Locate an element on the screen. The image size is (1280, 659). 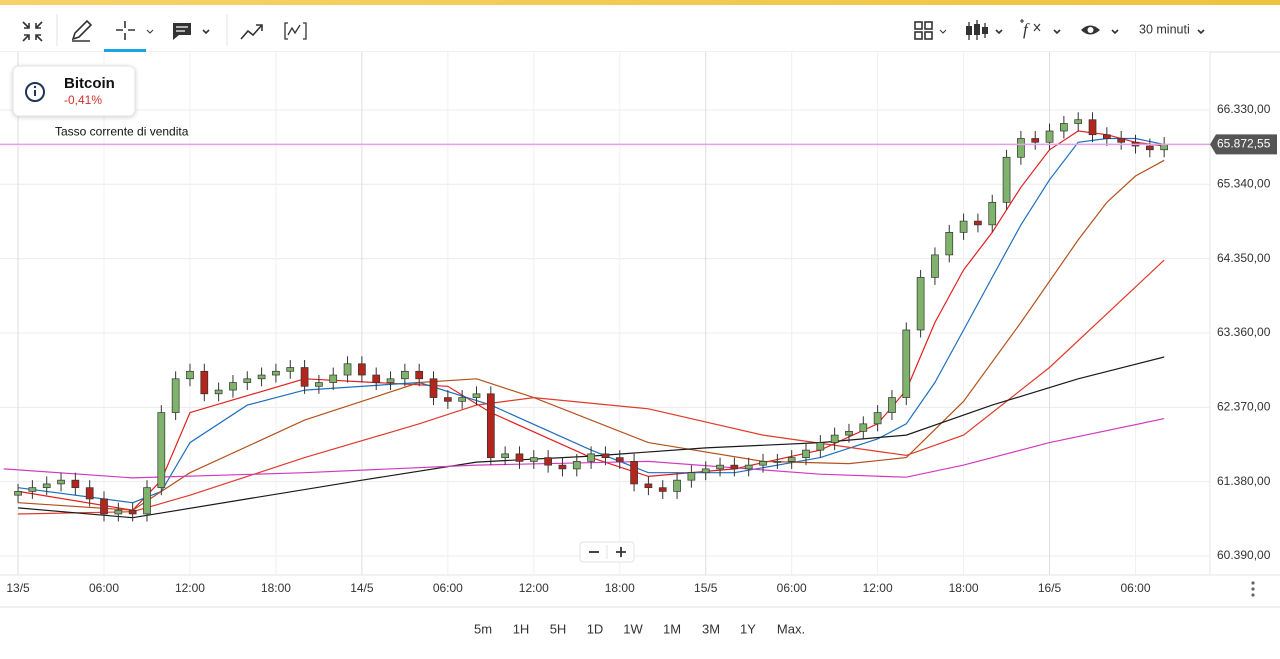
top-stripe is located at coordinates (640, 2).